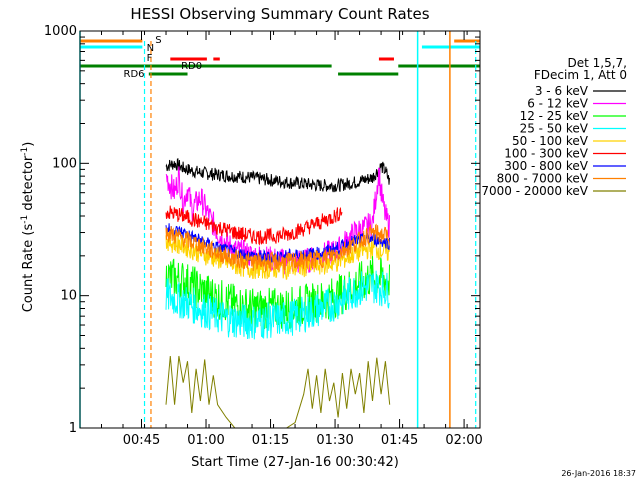  Describe the element at coordinates (554, 129) in the screenshot. I see `legend-label: 25 - 50 keV` at that location.